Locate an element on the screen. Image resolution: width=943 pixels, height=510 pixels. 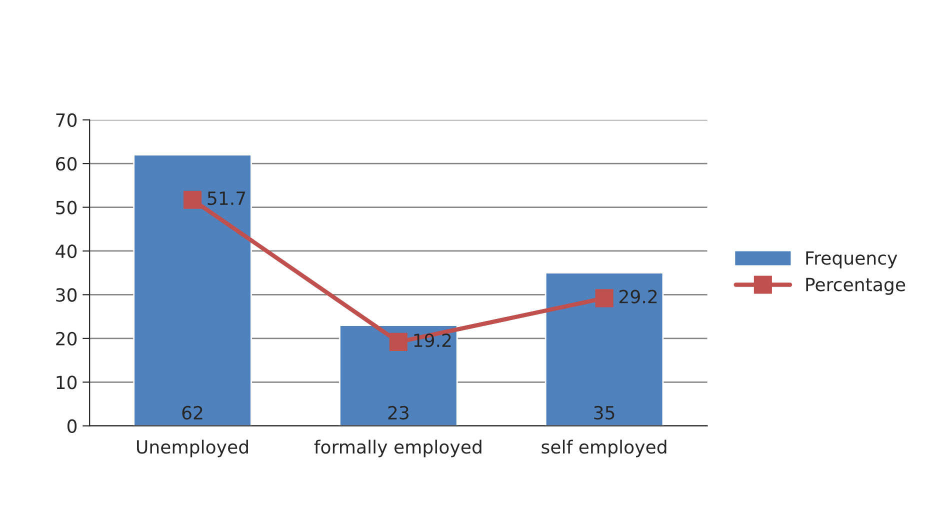
y-tick-label: 60 is located at coordinates (66, 164).